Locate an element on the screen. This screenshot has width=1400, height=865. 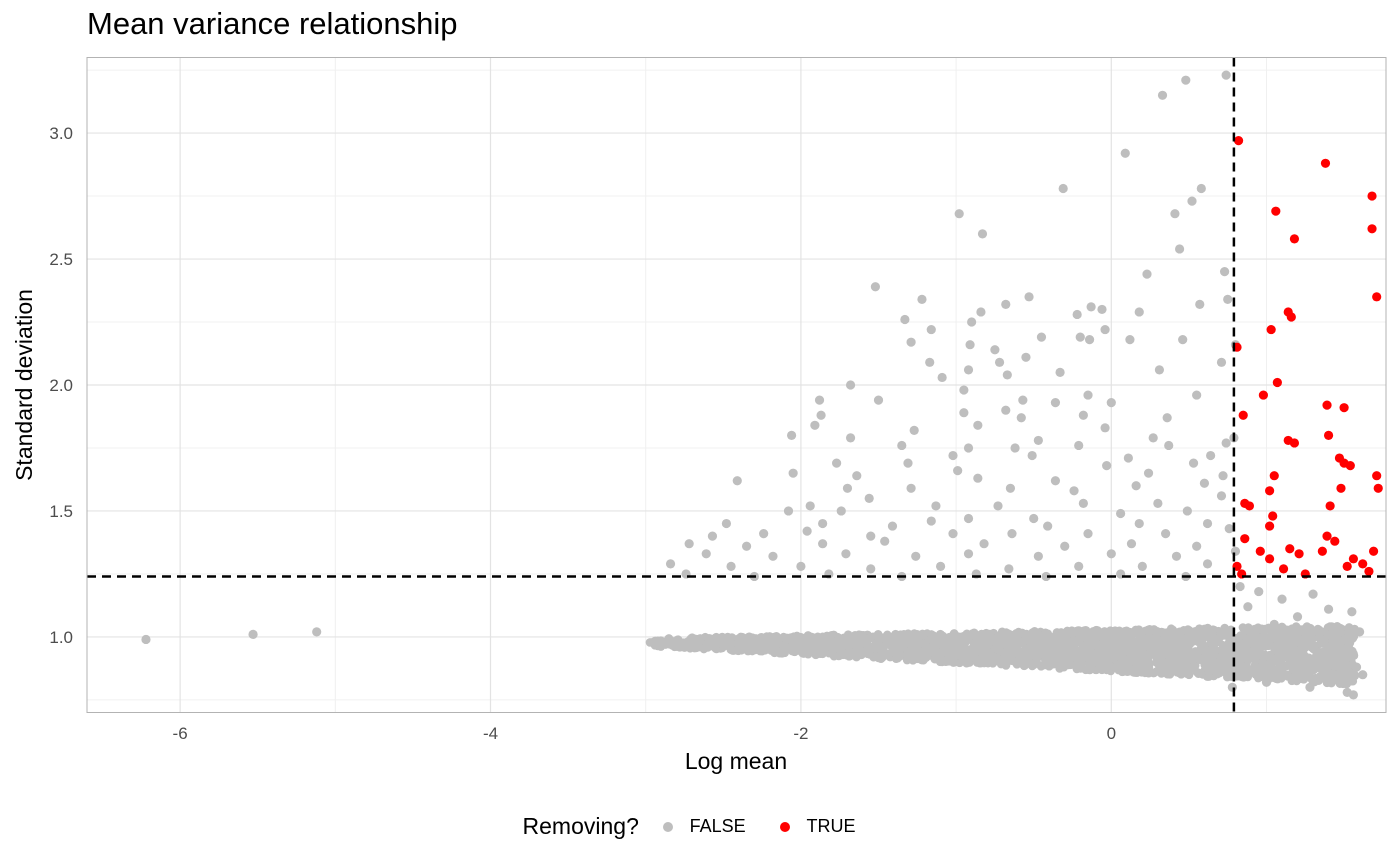
legend-label-true: TRUE is located at coordinates (831, 826).